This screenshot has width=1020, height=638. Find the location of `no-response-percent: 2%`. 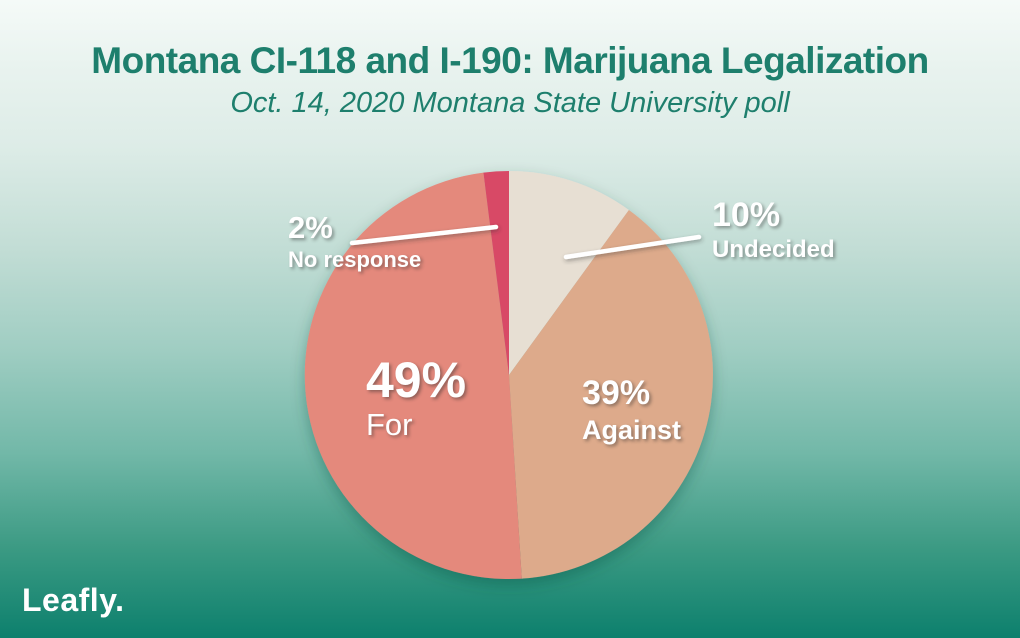

no-response-percent: 2% is located at coordinates (310, 227).